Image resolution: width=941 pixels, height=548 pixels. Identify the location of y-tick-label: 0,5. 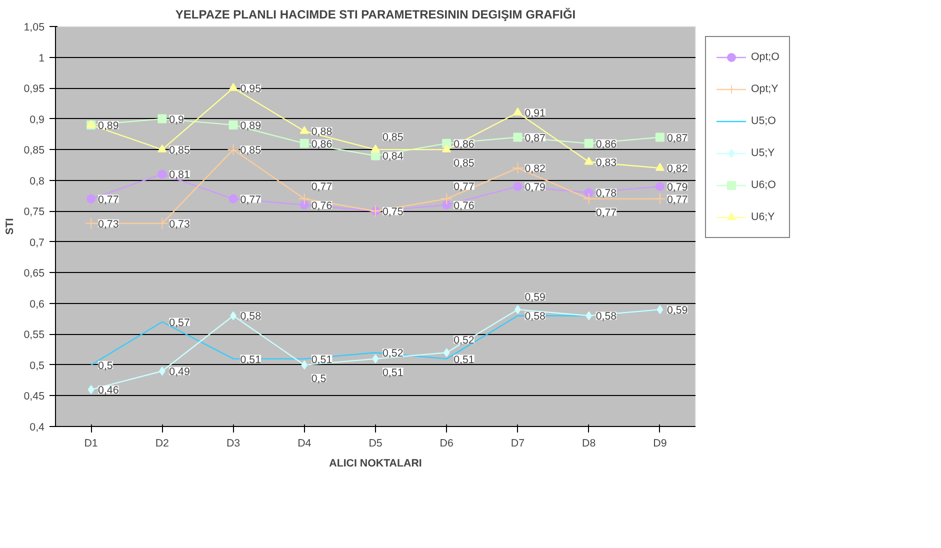
(37, 366).